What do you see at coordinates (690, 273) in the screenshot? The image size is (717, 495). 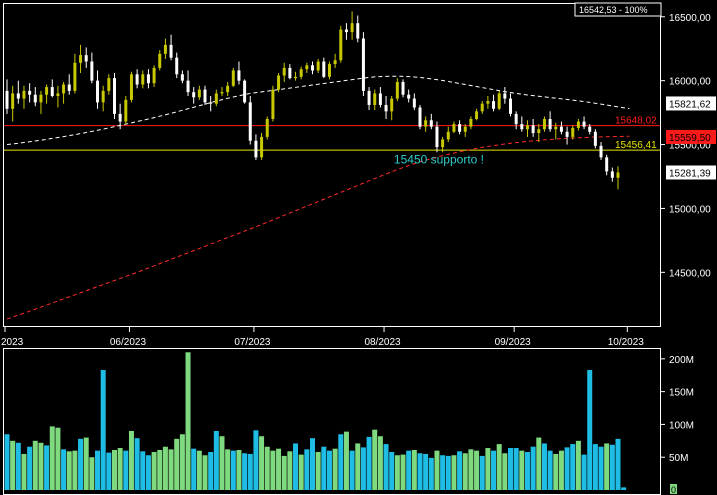 I see `price-axis-label: 14500,00` at bounding box center [690, 273].